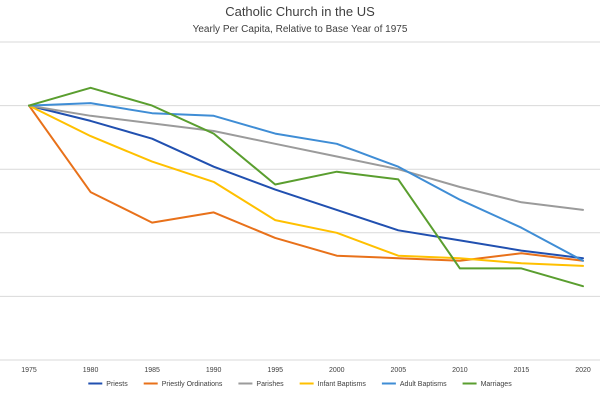 The width and height of the screenshot is (600, 400). Describe the element at coordinates (152, 370) in the screenshot. I see `x-tick-label: 1985` at that location.